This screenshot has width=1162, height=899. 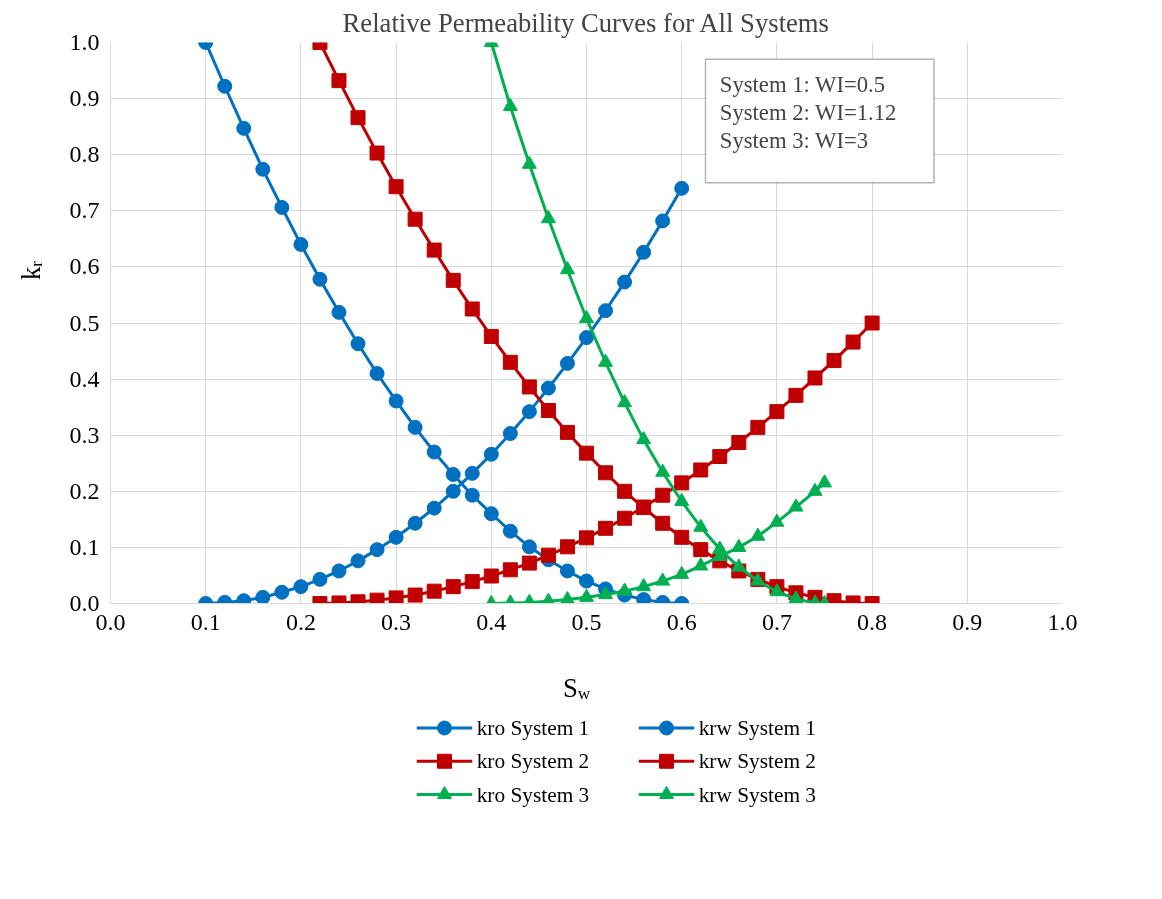 I want to click on y-tick-label: 0.7, so click(x=84, y=210).